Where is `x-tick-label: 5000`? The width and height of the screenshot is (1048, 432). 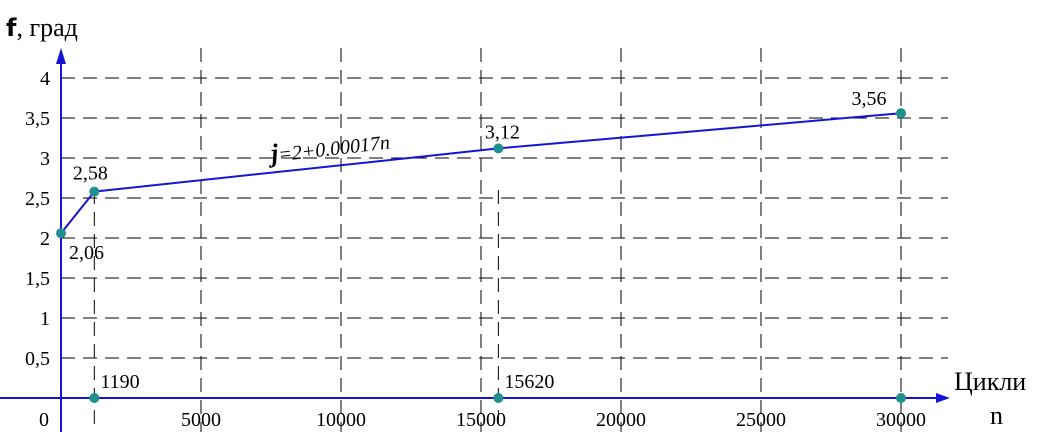 x-tick-label: 5000 is located at coordinates (201, 420).